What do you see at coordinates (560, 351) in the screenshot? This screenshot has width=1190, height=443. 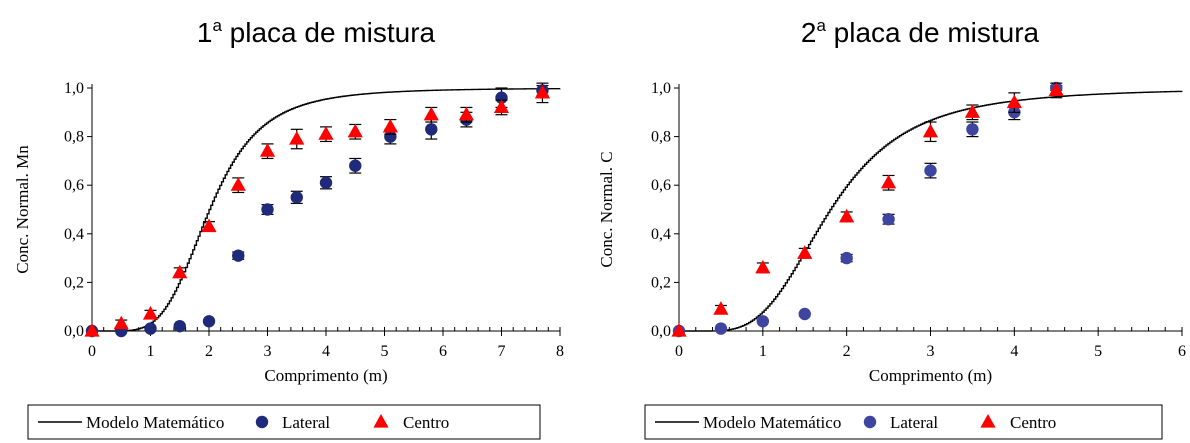 I see `x-tick-label: 8` at bounding box center [560, 351].